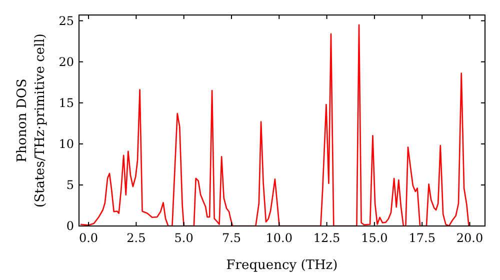  Describe the element at coordinates (232, 238) in the screenshot. I see `x-tick-label: 7.5` at that location.